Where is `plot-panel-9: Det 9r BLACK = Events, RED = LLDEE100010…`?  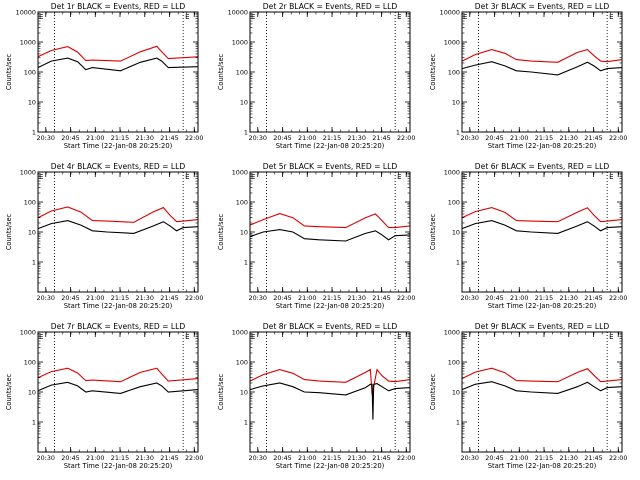 plot-panel-9: Det 9r BLACK = Events, RED = LLDEE100010… is located at coordinates (528, 396).